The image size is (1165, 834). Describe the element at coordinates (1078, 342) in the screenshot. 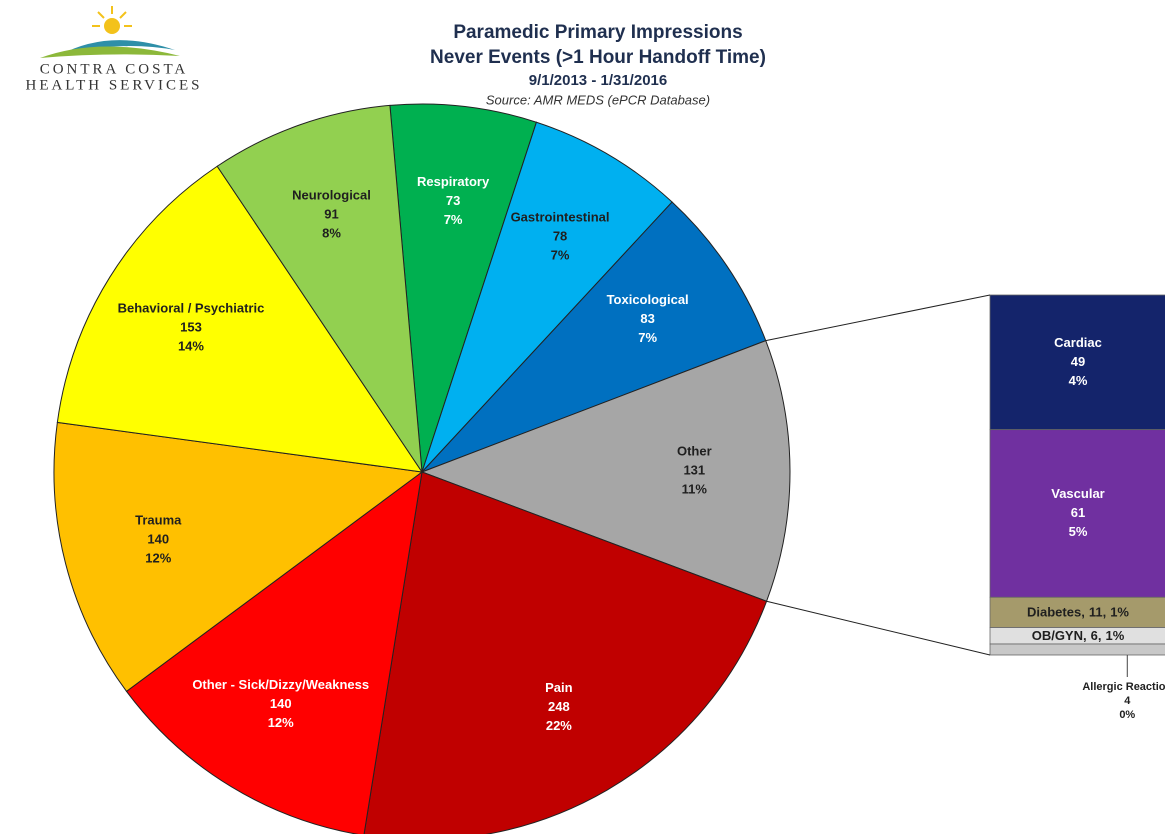

I see `bar-label: Cardiac` at that location.